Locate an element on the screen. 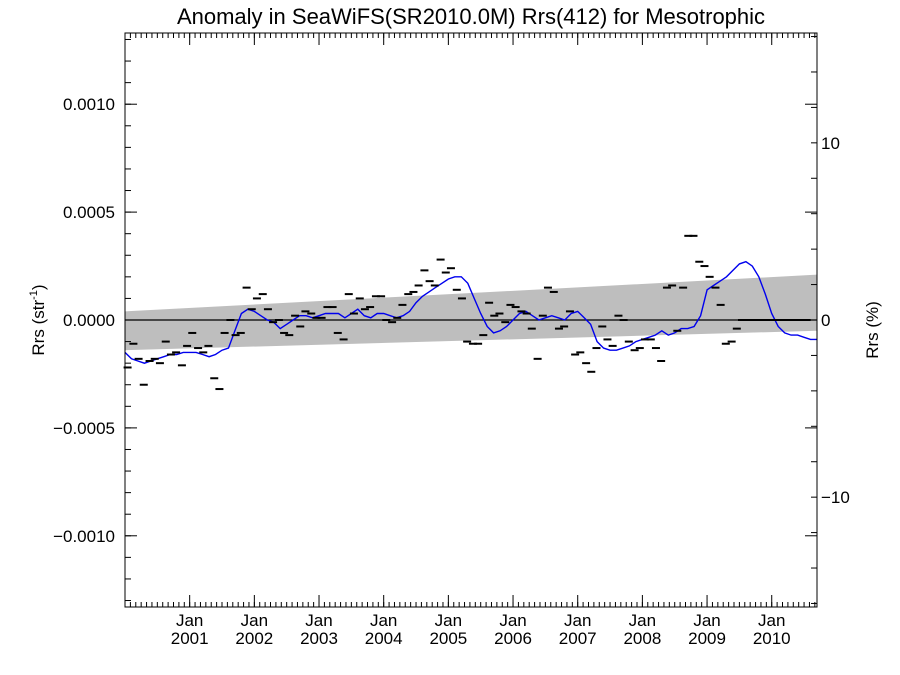 Image resolution: width=900 pixels, height=675 pixels. x-tick-year: 2004 is located at coordinates (384, 638).